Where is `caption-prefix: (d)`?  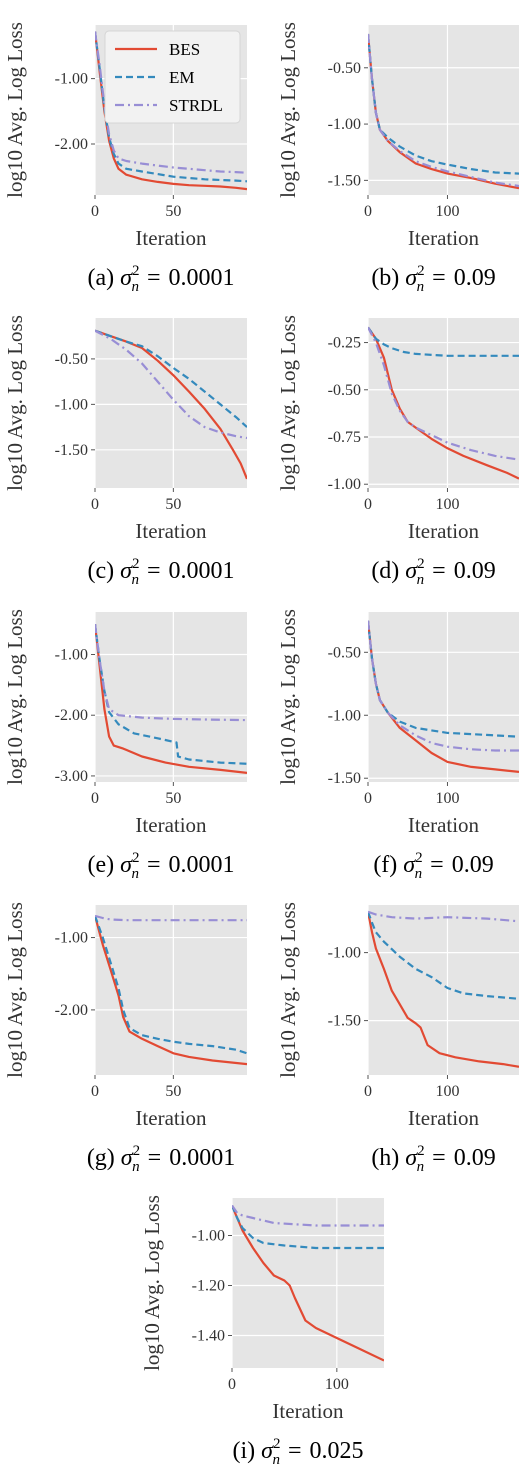 caption-prefix: (d) is located at coordinates (385, 571).